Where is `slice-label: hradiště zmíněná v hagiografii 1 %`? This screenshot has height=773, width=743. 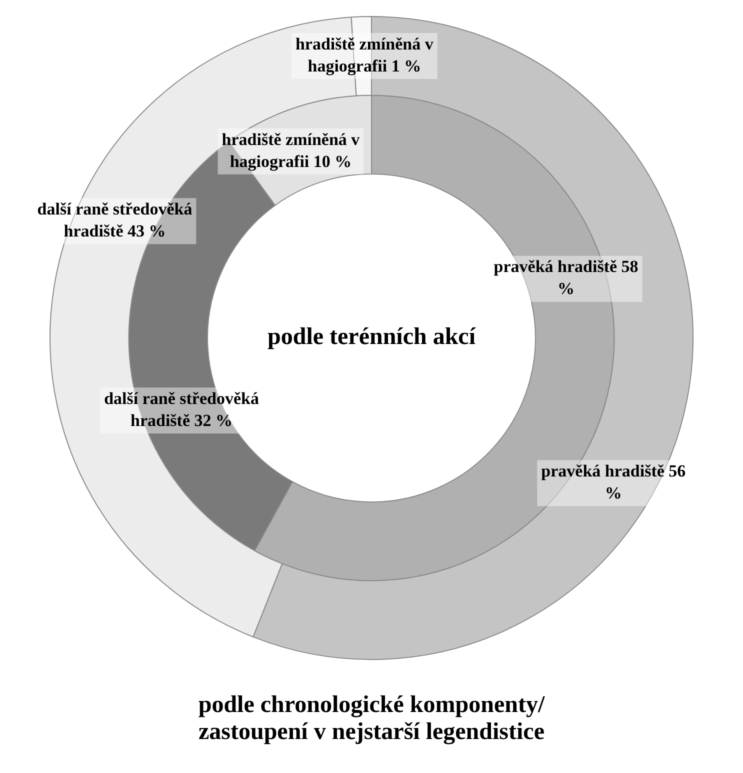
slice-label: hradiště zmíněná v hagiografii 1 % is located at coordinates (364, 55).